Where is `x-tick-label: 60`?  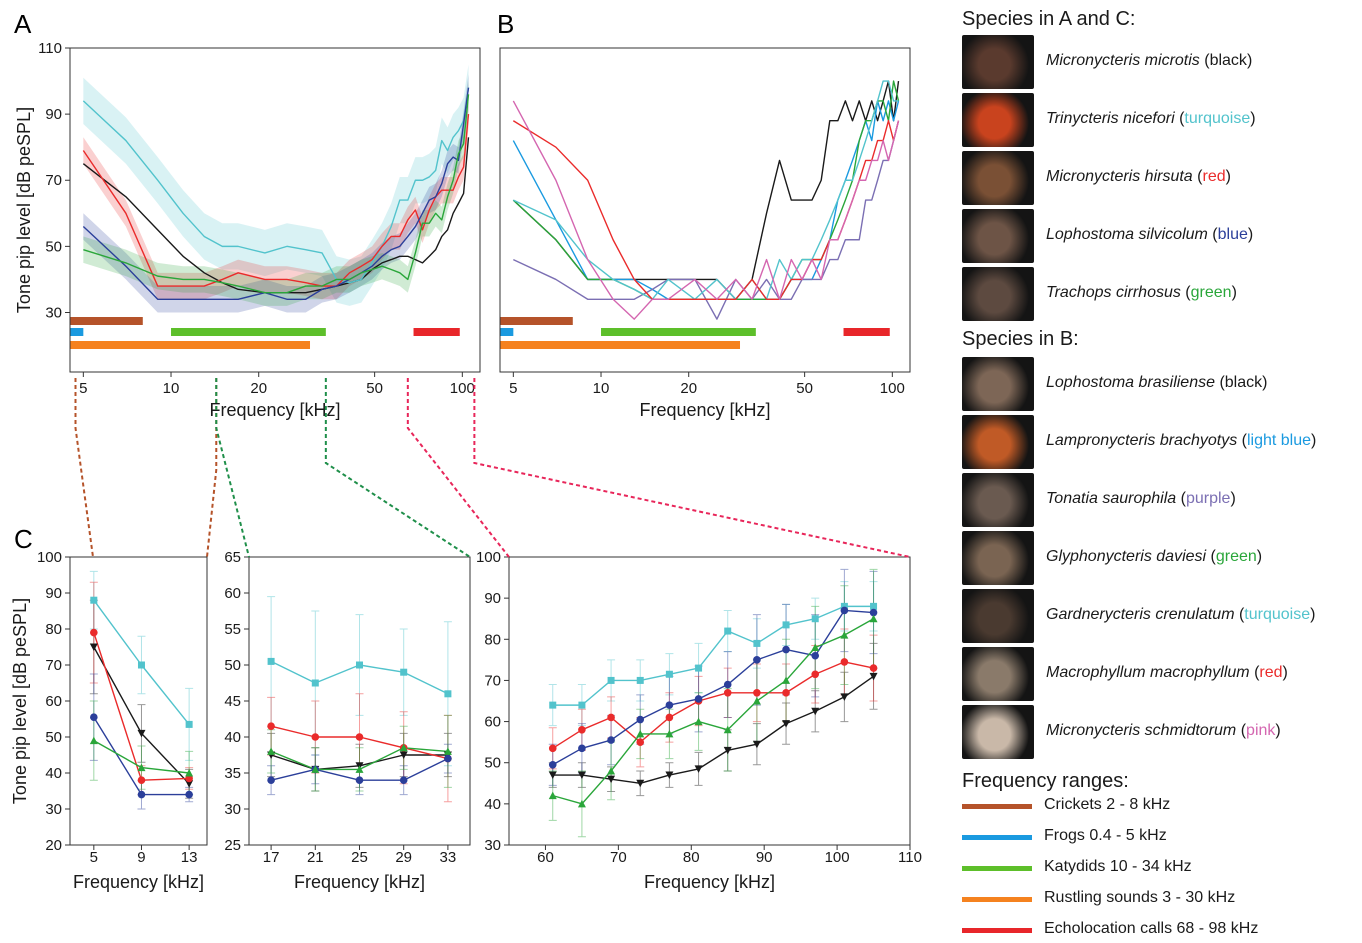 x-tick-label: 60 is located at coordinates (545, 857).